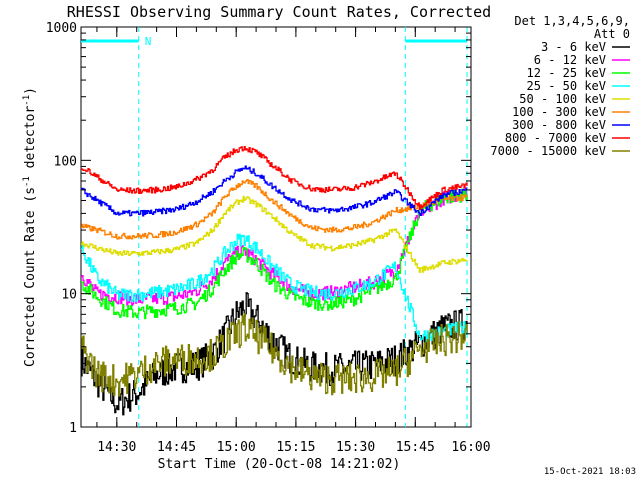  I want to click on y-tick-label: 1000, so click(61, 28).